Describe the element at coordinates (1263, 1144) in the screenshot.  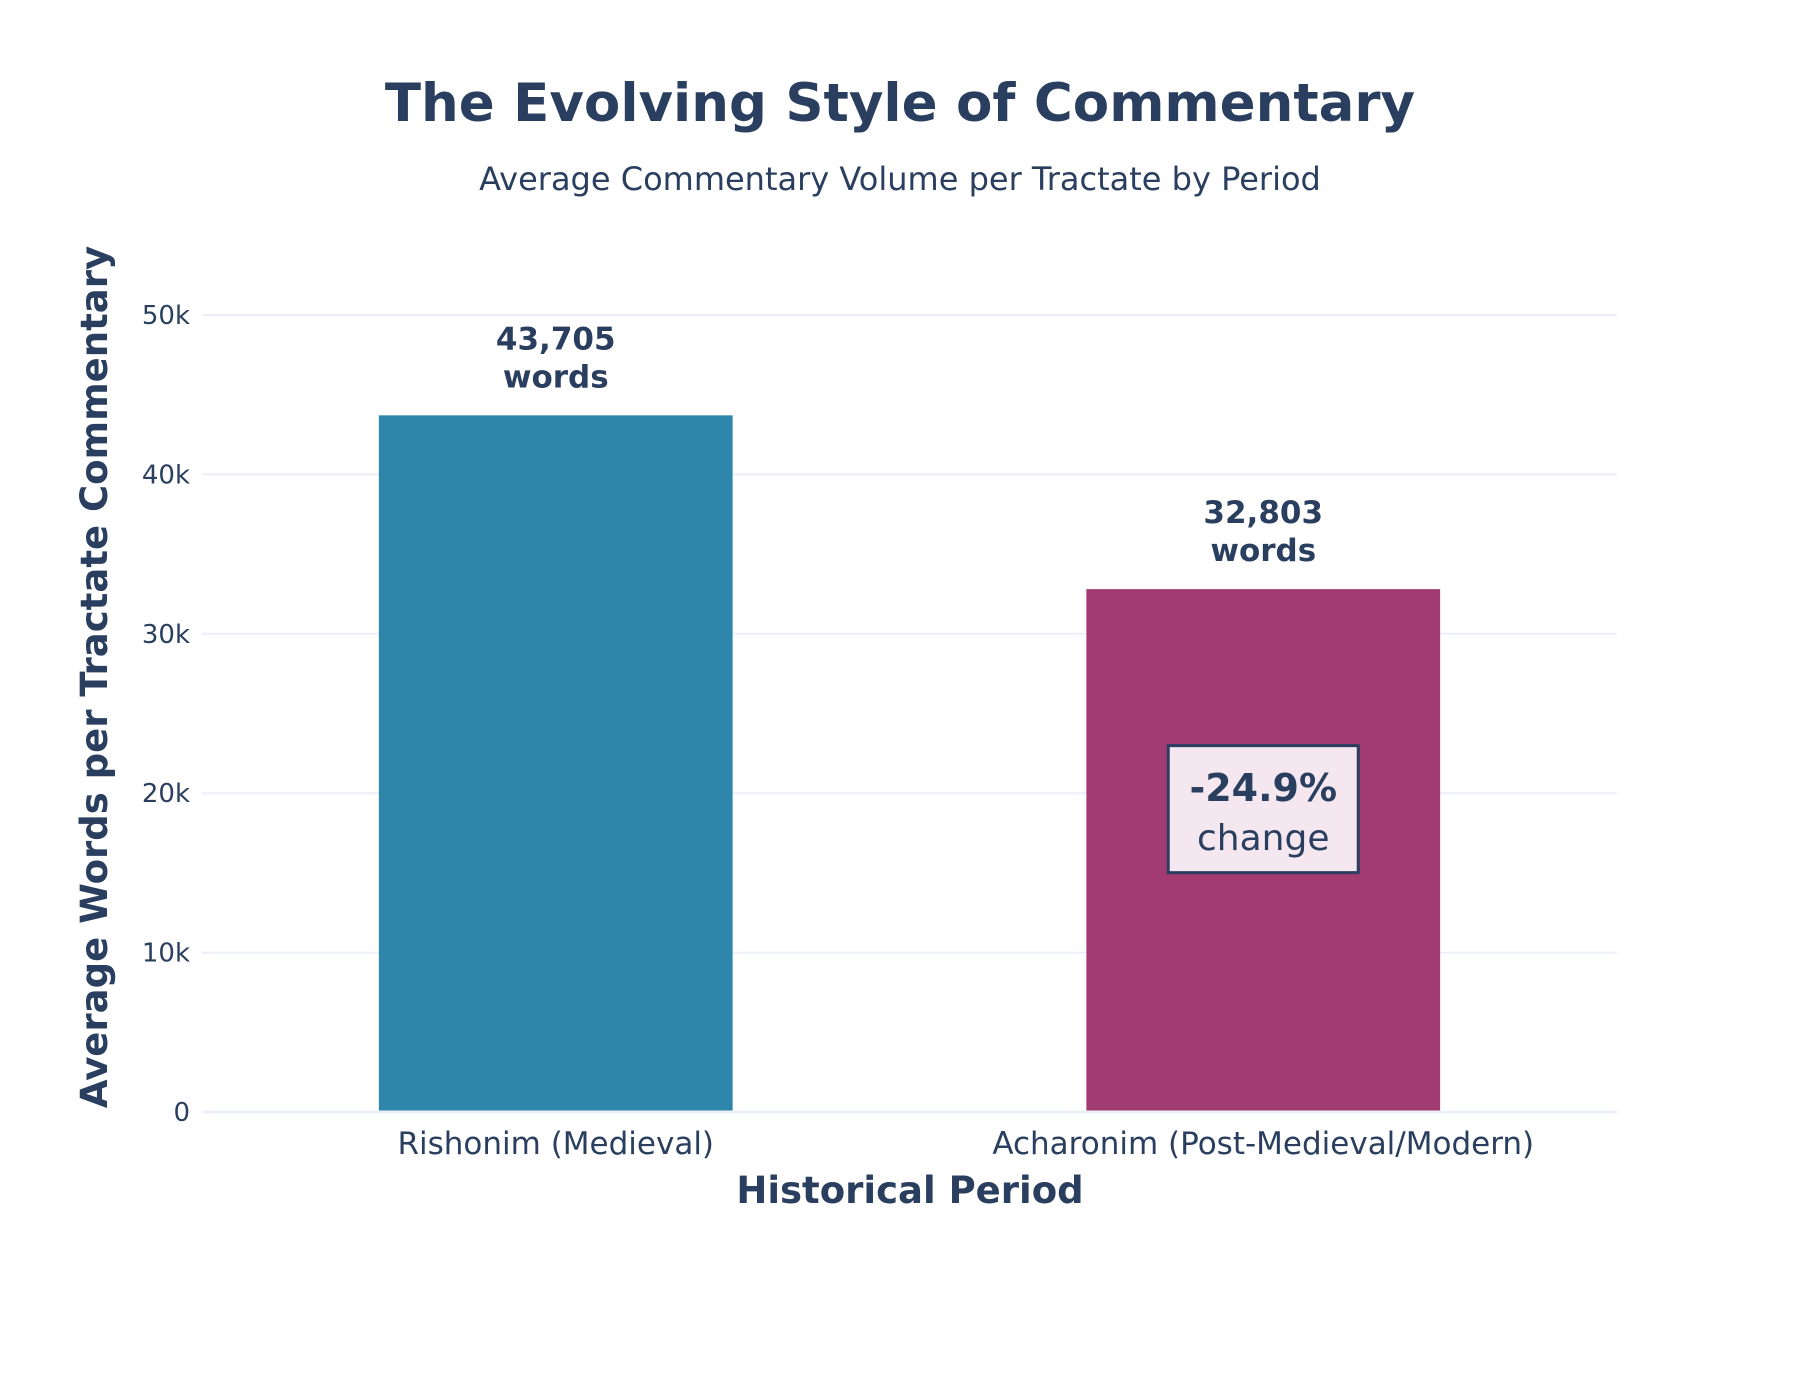
I see `x-tick-label: Acharonim (Post-Medieval/Modern)` at that location.